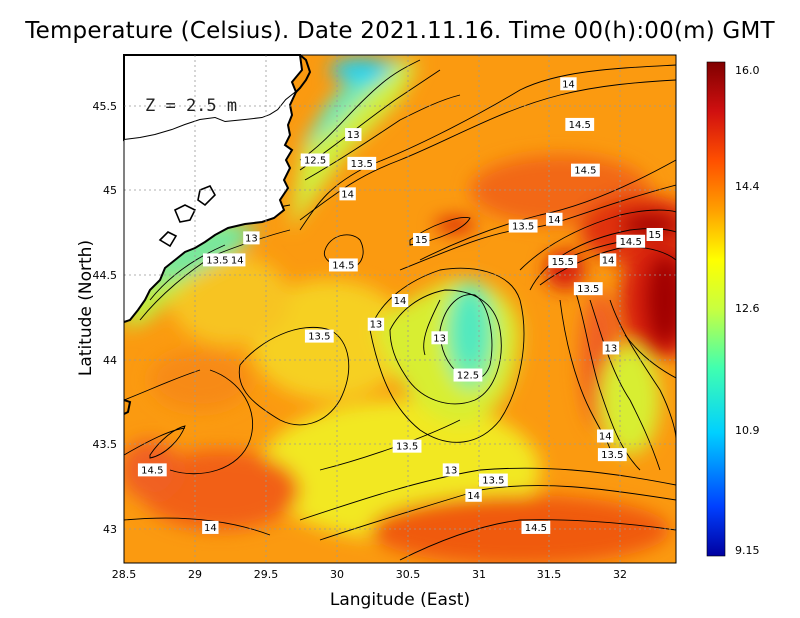  What do you see at coordinates (400, 600) in the screenshot?
I see `x-axis-label: Langitude (East)` at bounding box center [400, 600].